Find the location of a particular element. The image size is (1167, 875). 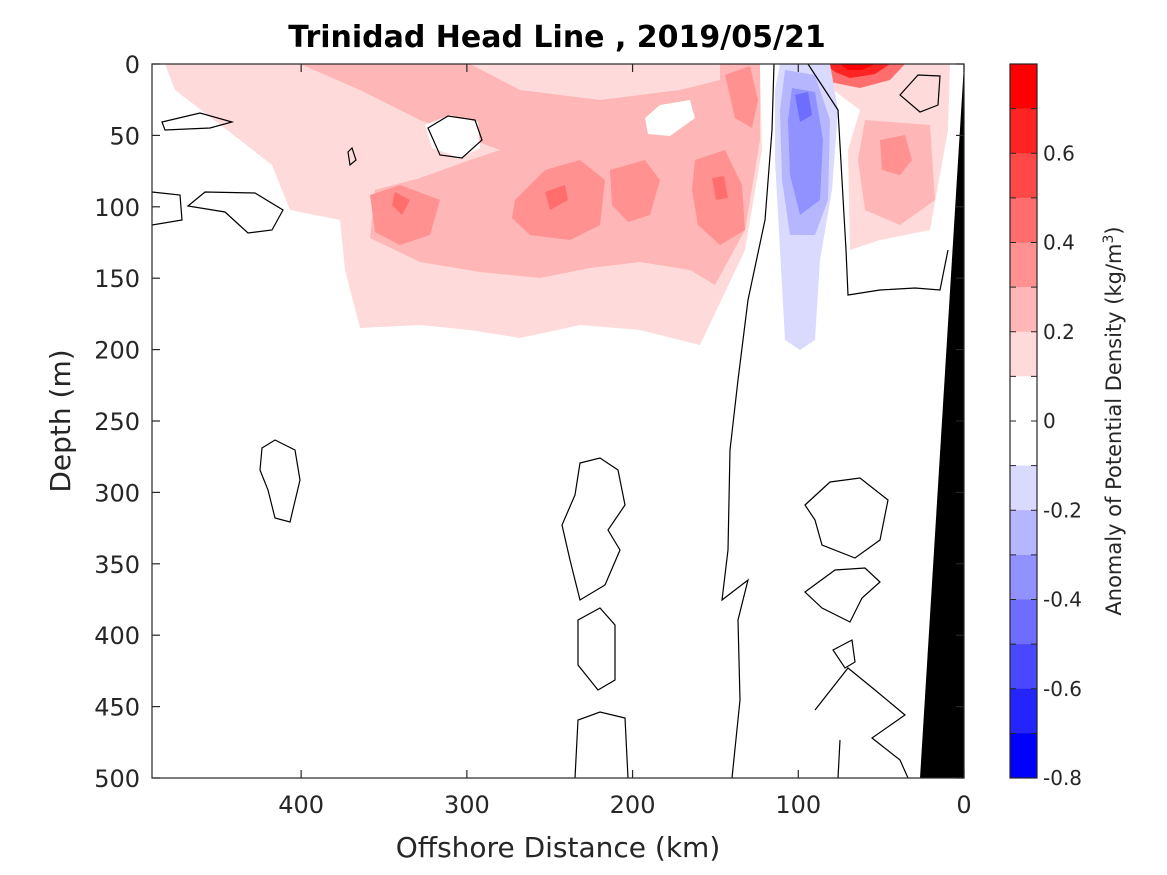

colorbar is located at coordinates (1023, 421).